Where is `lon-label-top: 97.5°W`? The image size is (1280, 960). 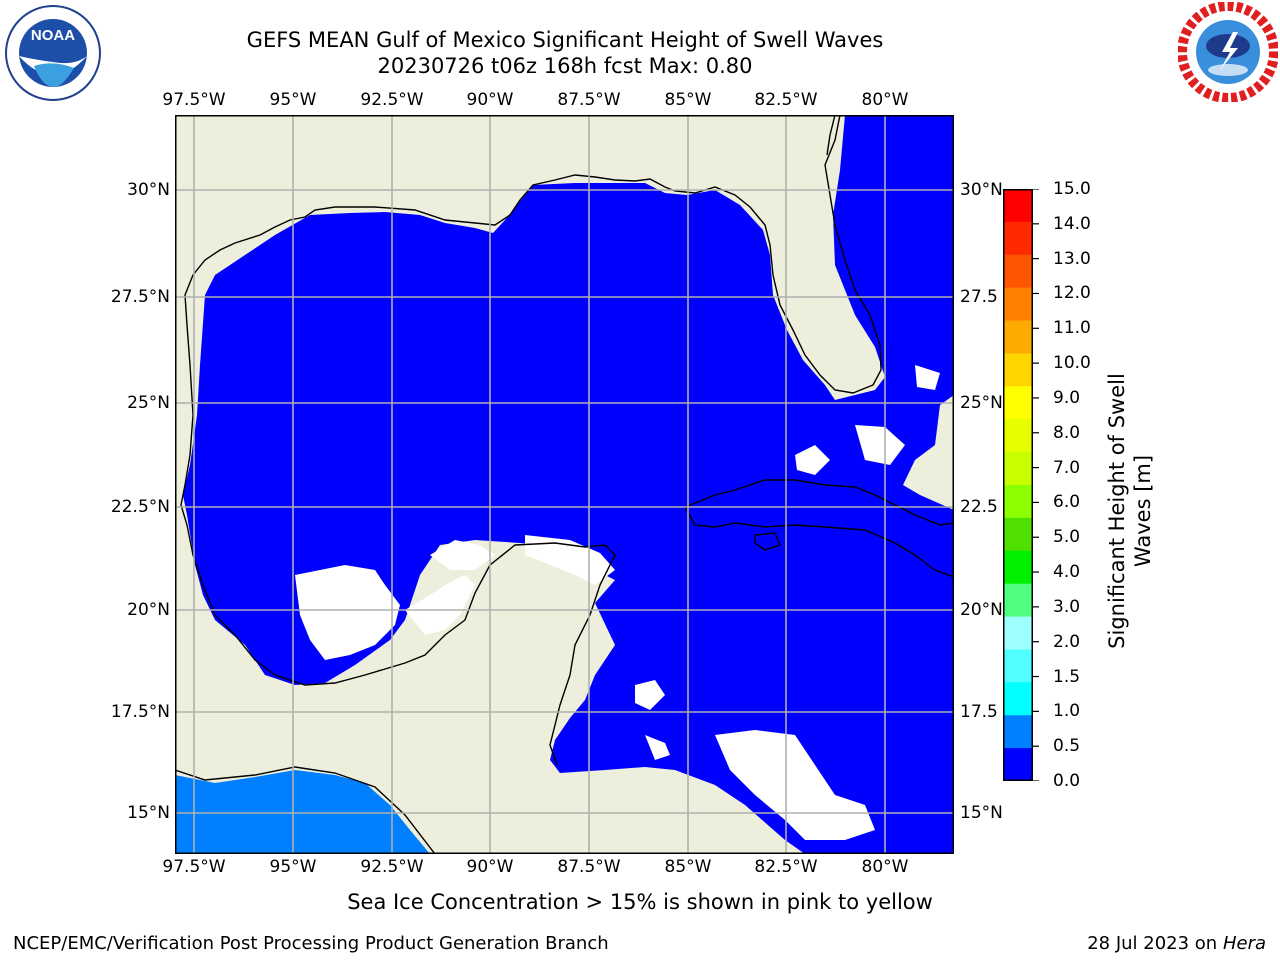
lon-label-top: 97.5°W is located at coordinates (194, 100).